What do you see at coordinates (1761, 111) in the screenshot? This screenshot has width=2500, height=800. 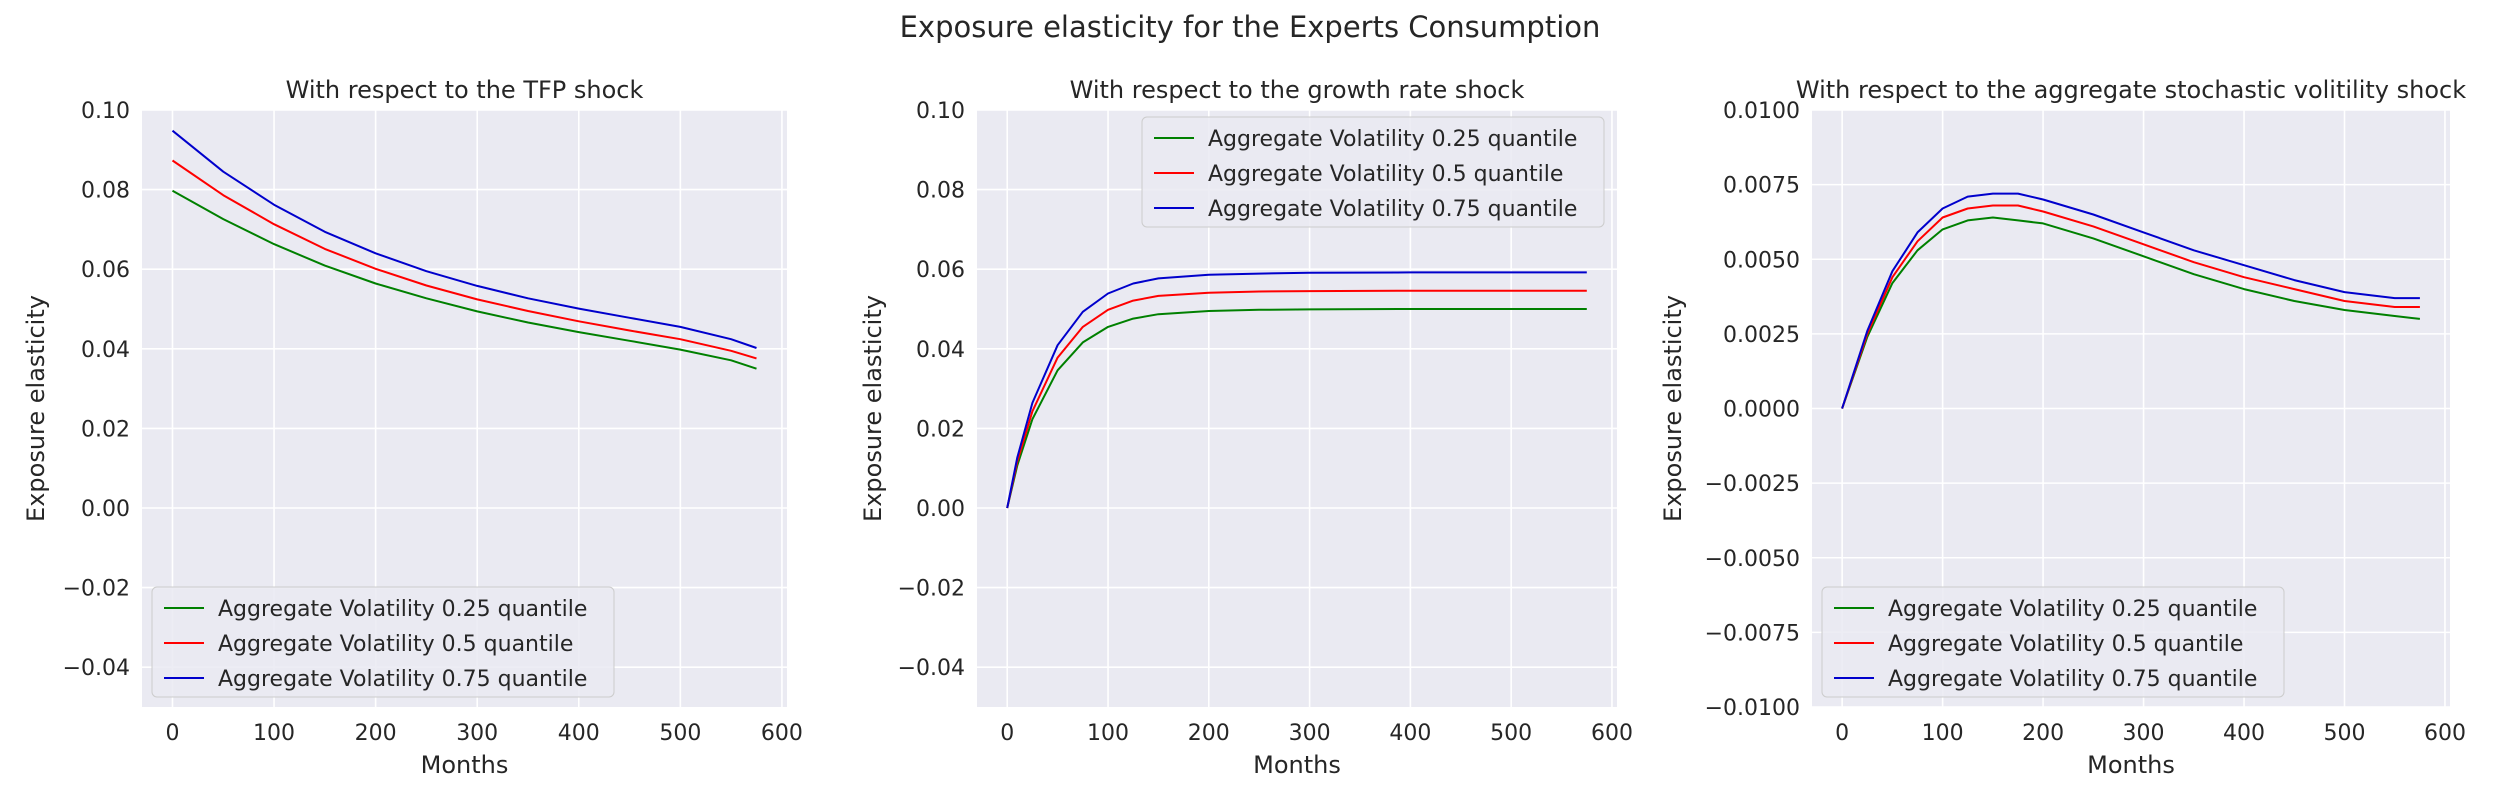 I see `y-tick-label: 0.0100` at bounding box center [1761, 111].